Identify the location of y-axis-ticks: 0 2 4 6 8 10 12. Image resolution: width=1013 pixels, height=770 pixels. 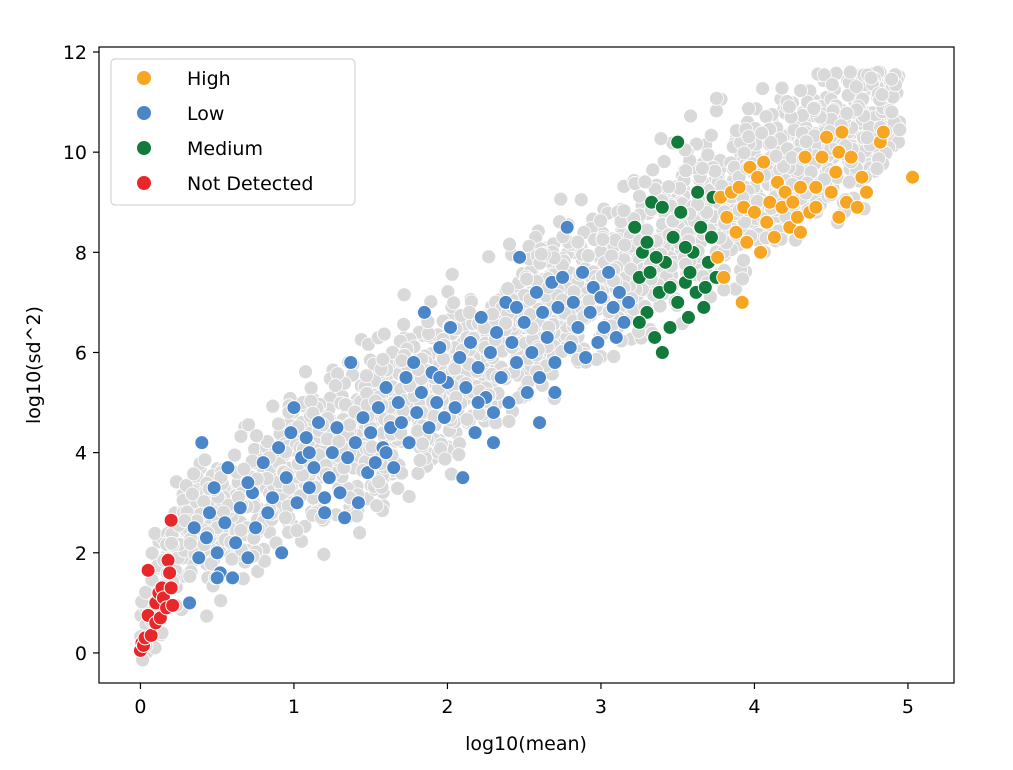
(81, 353).